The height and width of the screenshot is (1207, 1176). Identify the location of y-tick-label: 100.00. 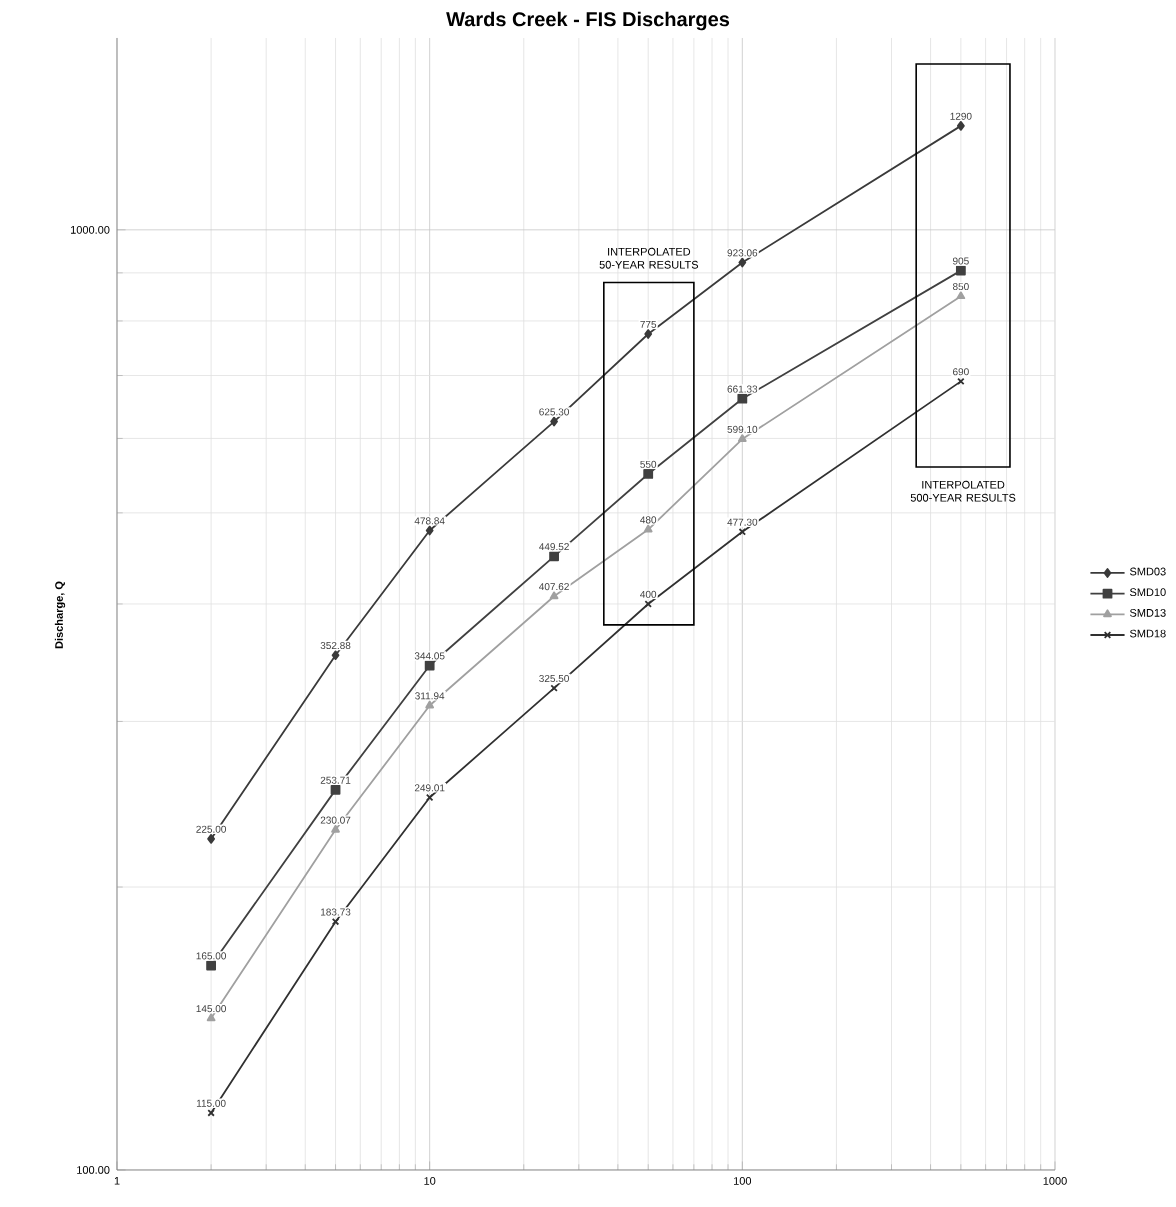
(93, 1170).